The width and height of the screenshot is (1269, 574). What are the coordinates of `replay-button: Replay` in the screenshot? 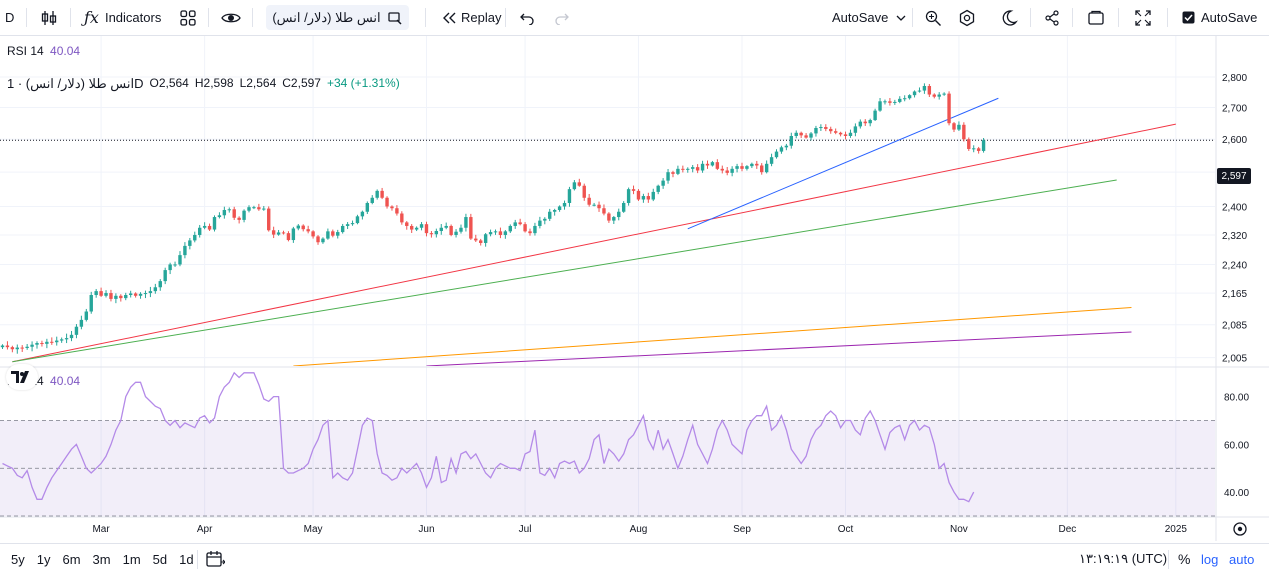 It's located at (471, 17).